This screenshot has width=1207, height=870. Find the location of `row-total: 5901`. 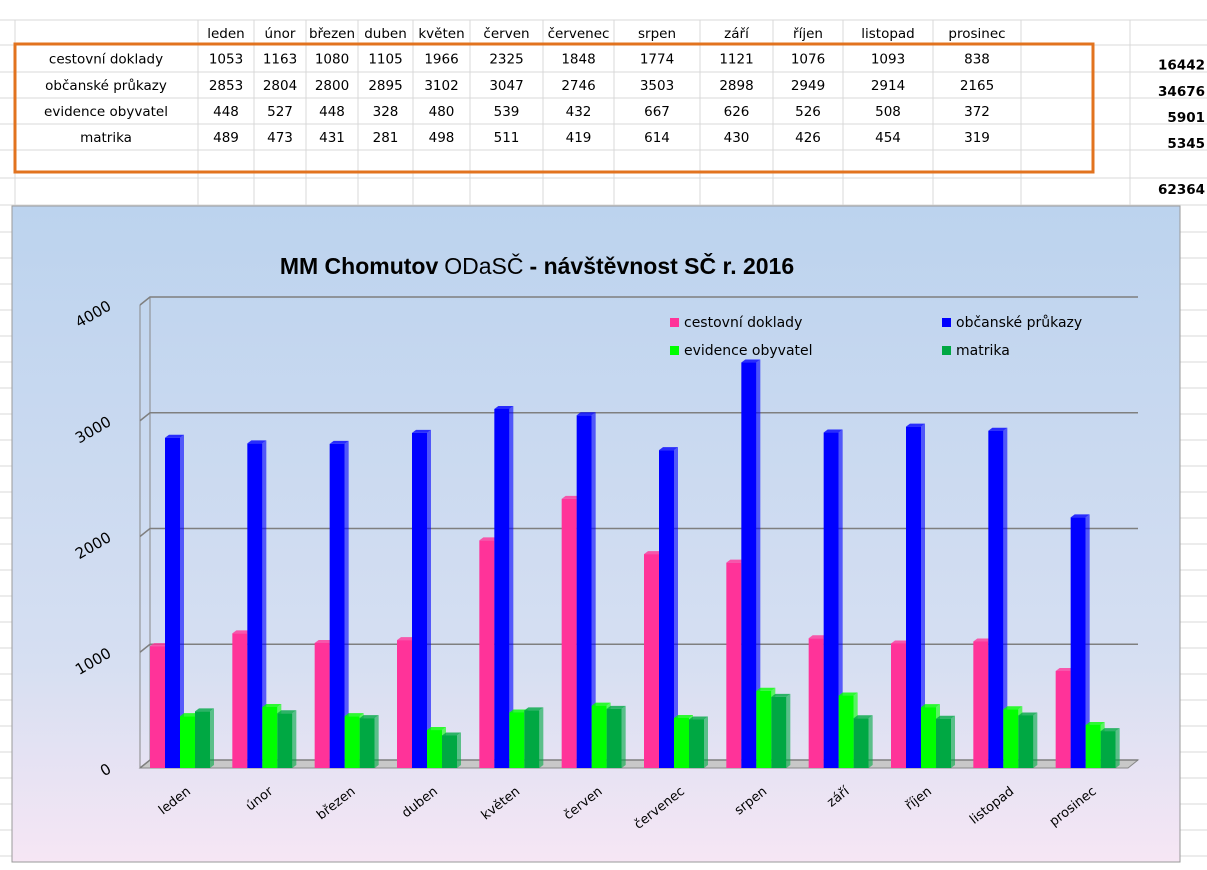

row-total: 5901 is located at coordinates (1186, 118).